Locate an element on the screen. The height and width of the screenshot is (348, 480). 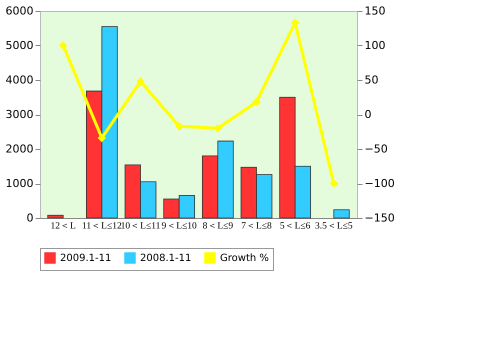
y2-tick-label: 50 is located at coordinates (371, 80).